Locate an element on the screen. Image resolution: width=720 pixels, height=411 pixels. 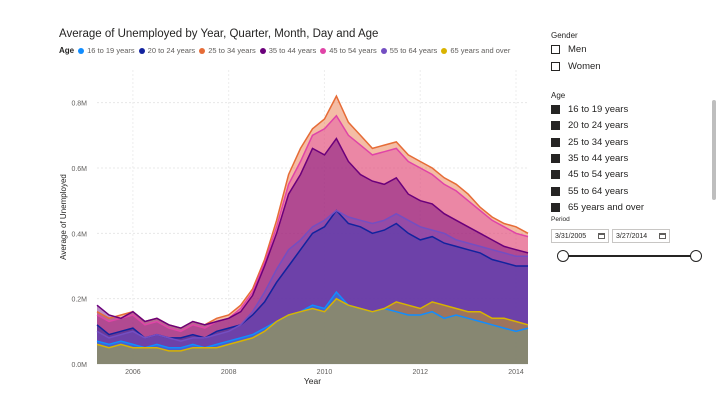
legend-title: Age is located at coordinates (67, 50).